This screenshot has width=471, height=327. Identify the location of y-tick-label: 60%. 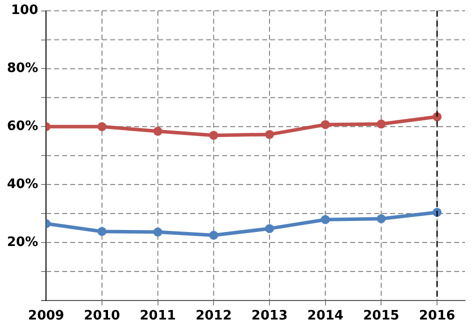
(22, 126).